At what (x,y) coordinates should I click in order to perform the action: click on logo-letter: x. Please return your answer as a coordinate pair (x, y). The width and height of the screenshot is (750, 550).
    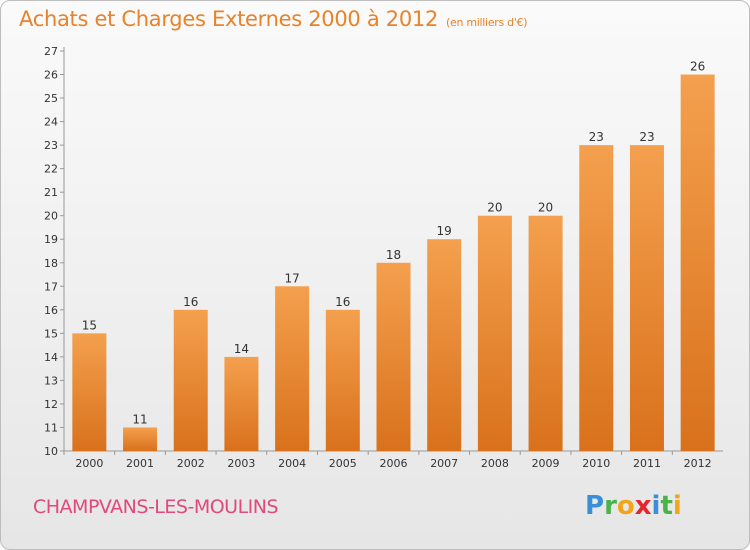
    Looking at the image, I should click on (643, 506).